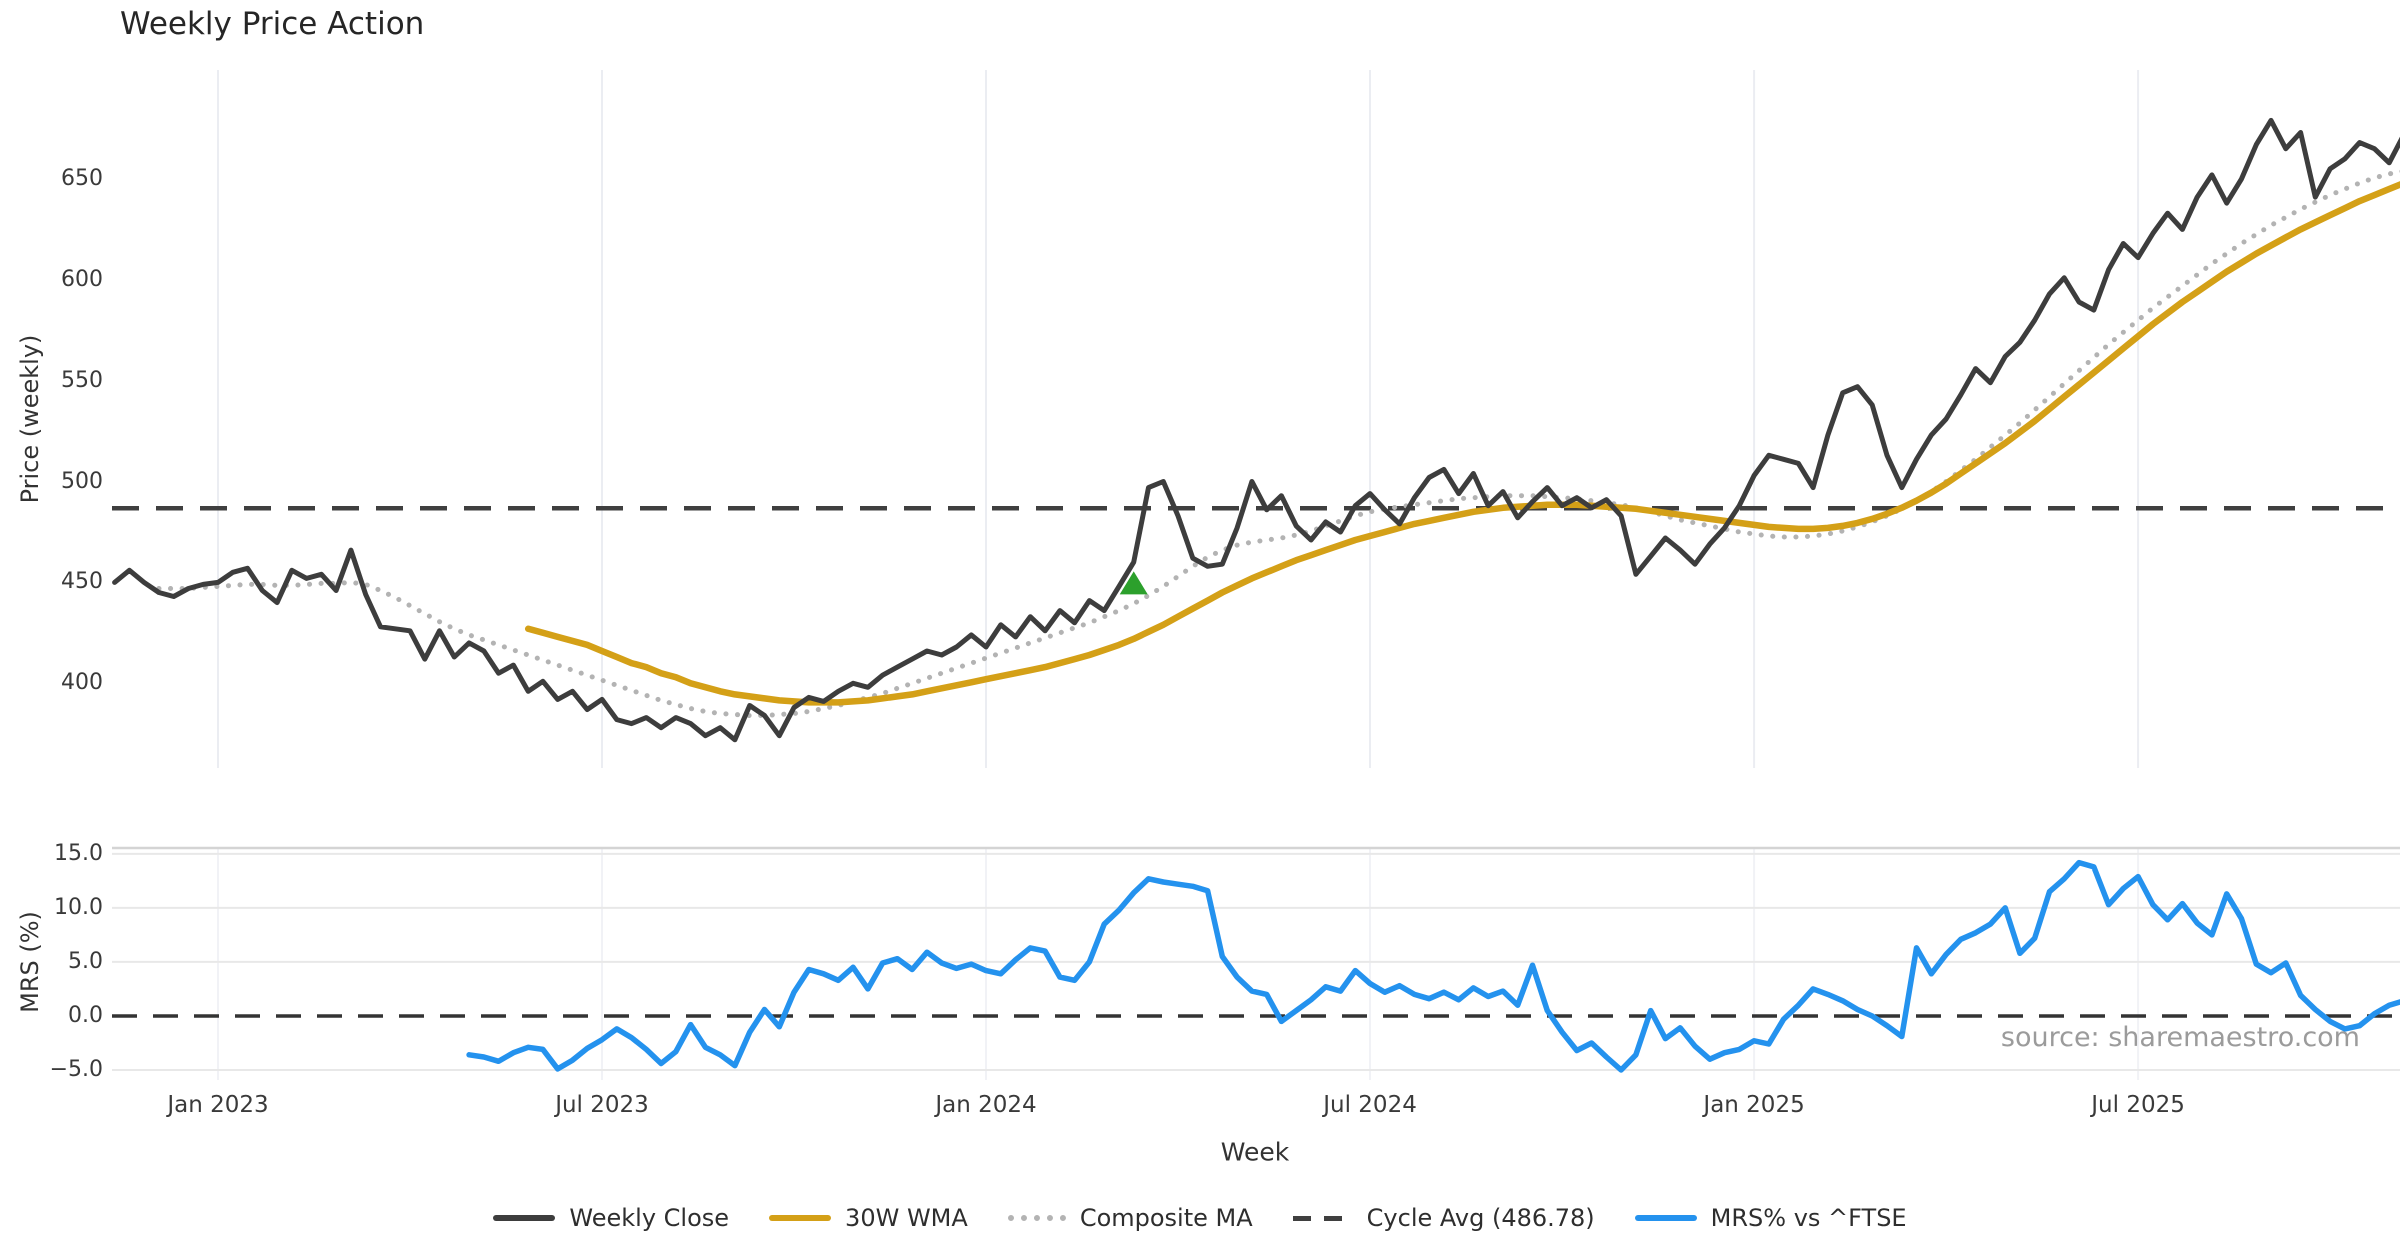  I want to click on buy-signal-triangle-marker, so click(1133, 583).